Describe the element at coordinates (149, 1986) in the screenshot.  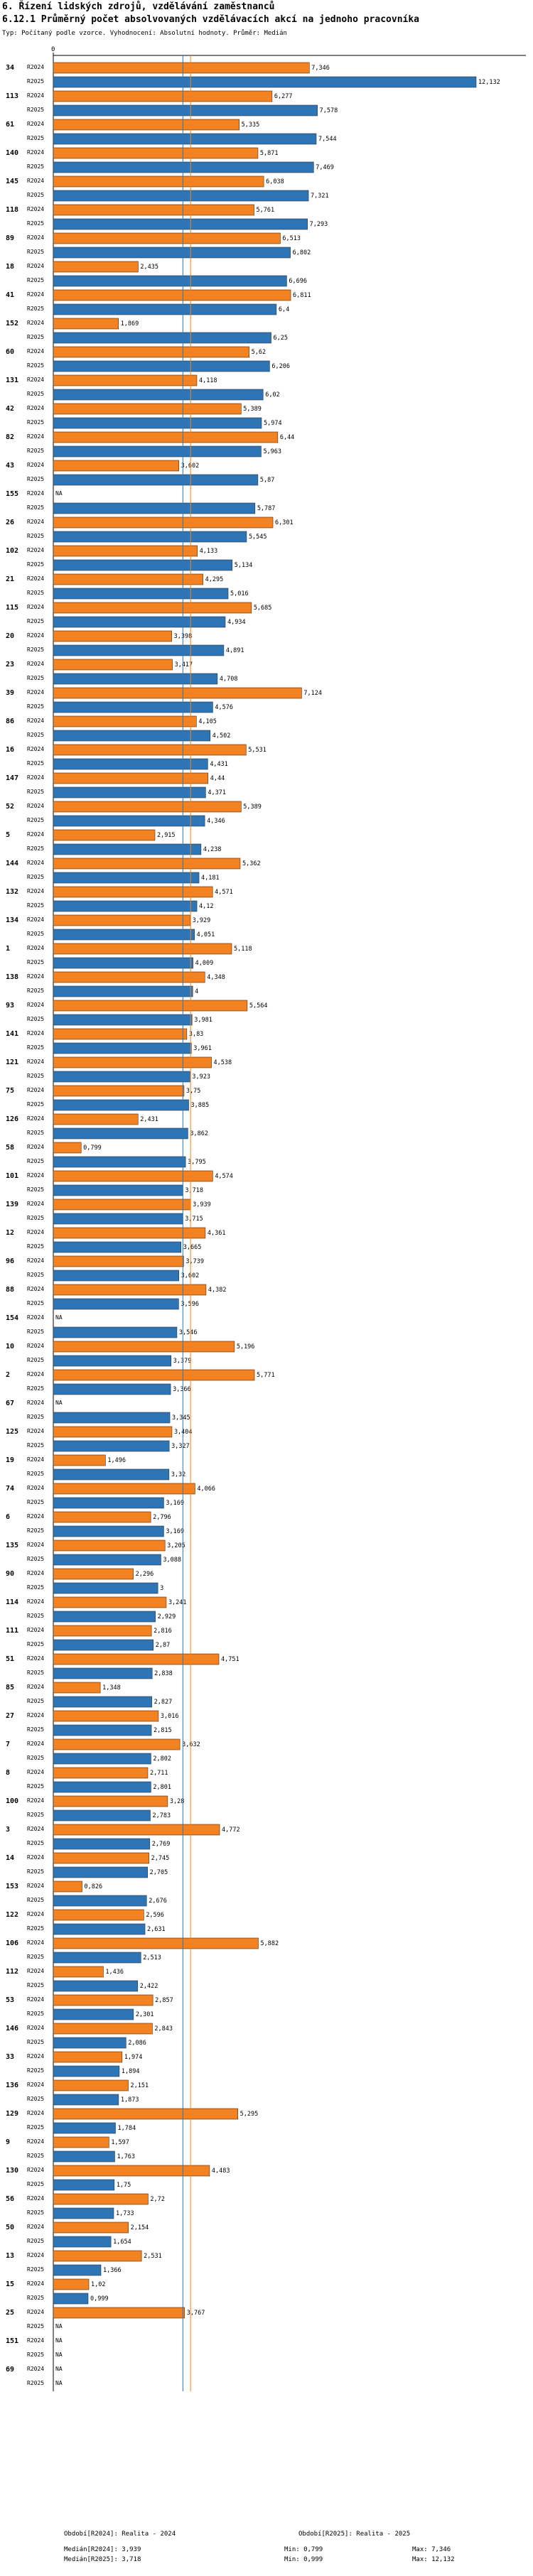
I see `bar-value-label: 2,422` at that location.